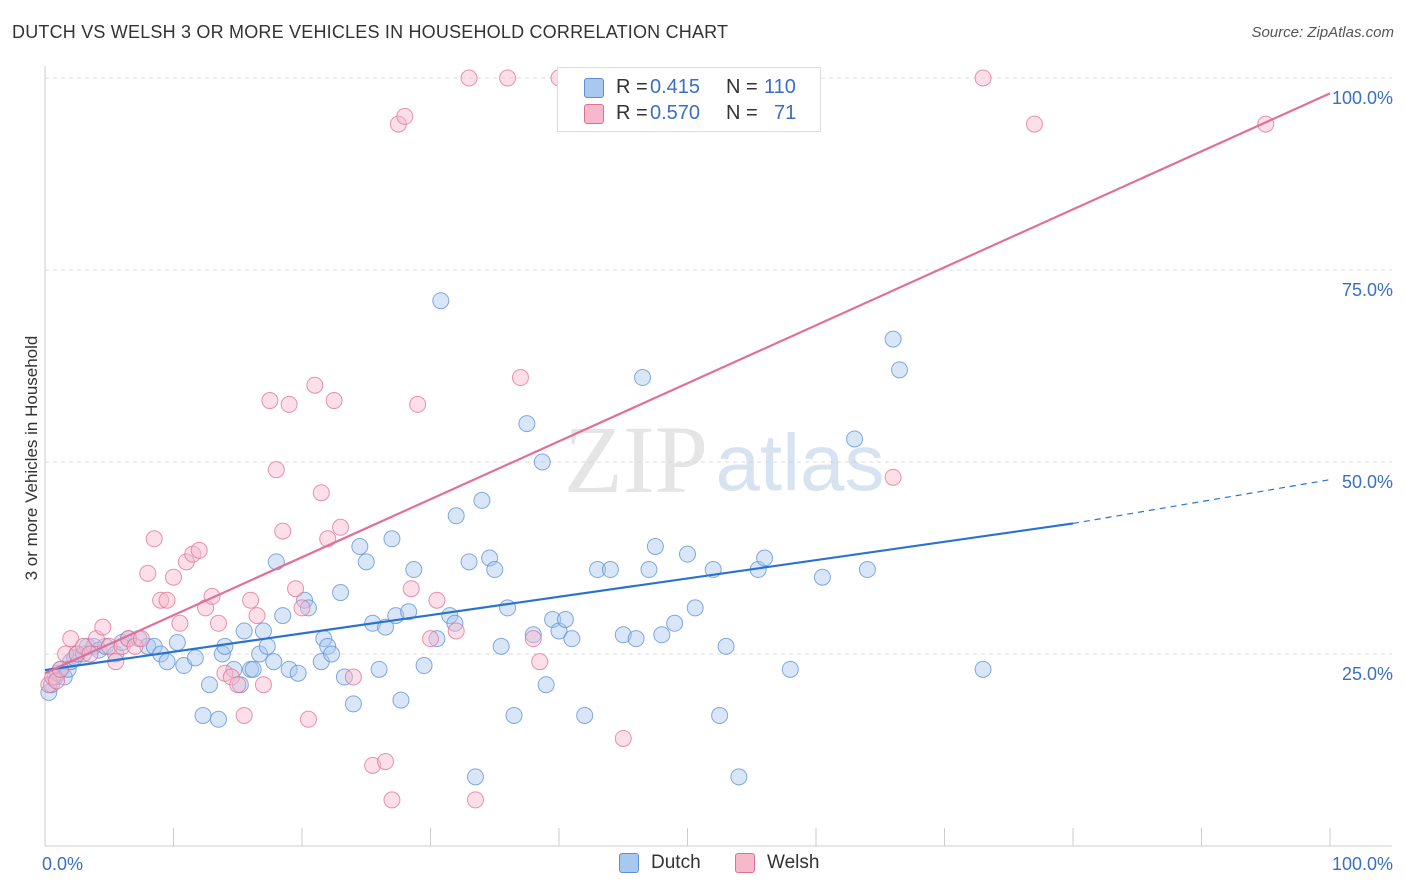  What do you see at coordinates (742, 87) in the screenshot?
I see `dutch-n-label: N =` at bounding box center [742, 87].